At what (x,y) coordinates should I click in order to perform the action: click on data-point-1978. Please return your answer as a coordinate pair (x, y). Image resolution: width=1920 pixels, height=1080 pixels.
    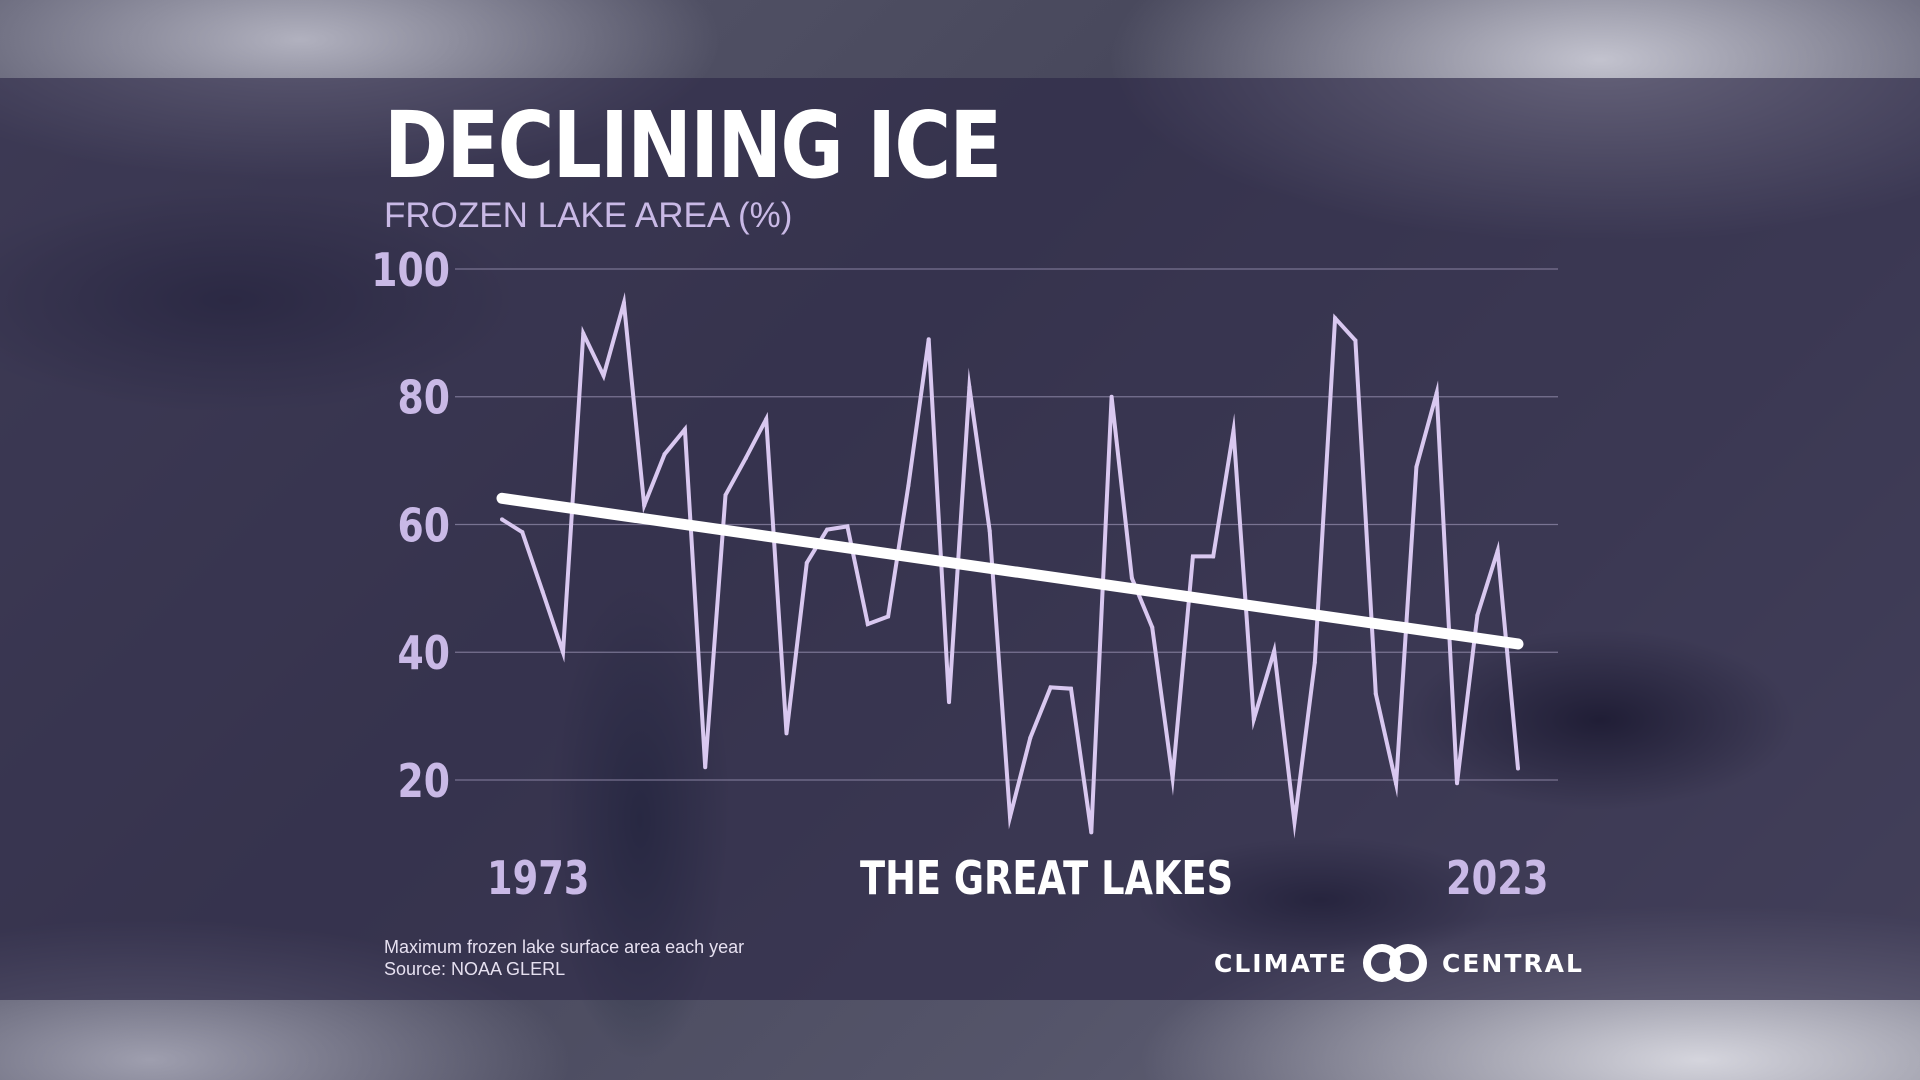
    Looking at the image, I should click on (603, 375).